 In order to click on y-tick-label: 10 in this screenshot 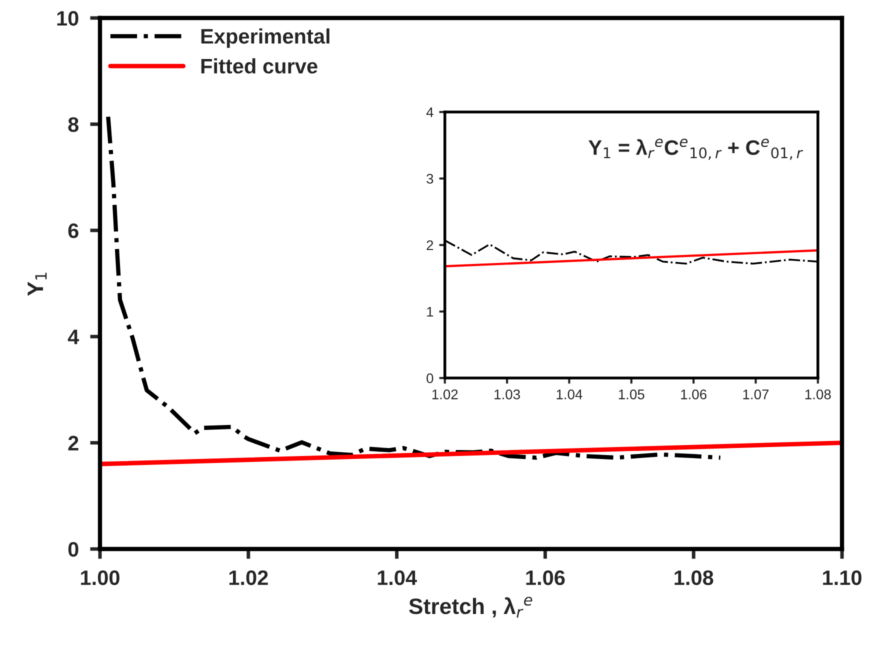, I will do `click(67, 18)`.